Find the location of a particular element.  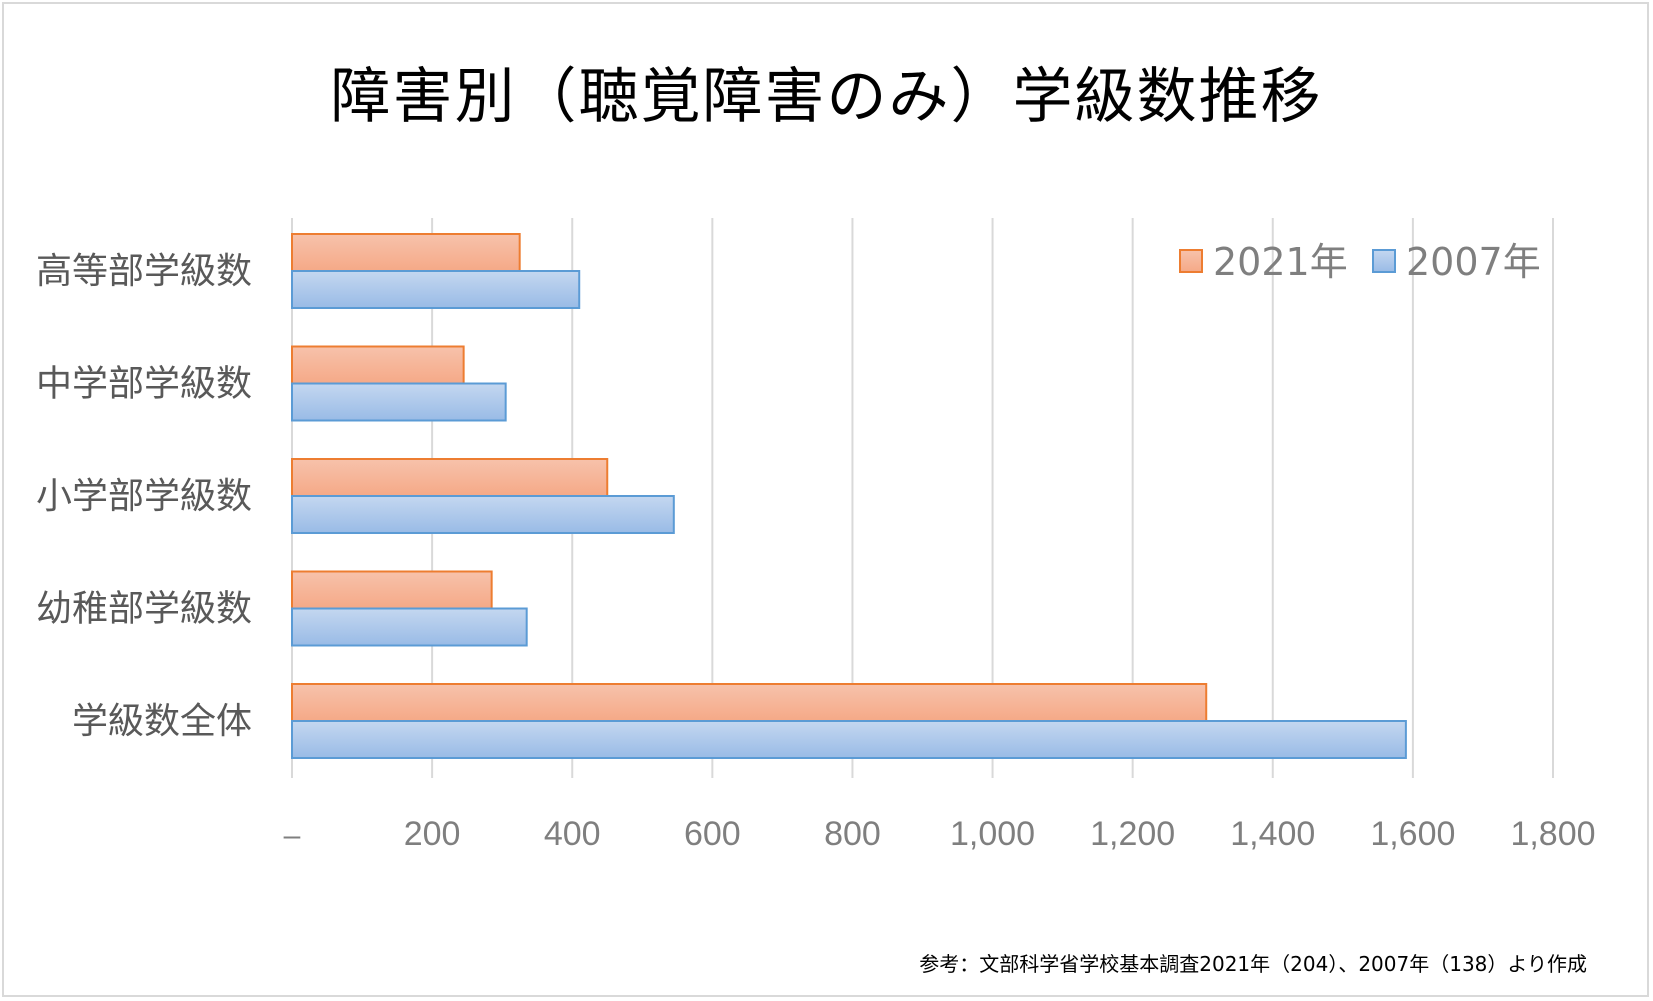

x-tick-label-1800: 1,800 is located at coordinates (1552, 834).